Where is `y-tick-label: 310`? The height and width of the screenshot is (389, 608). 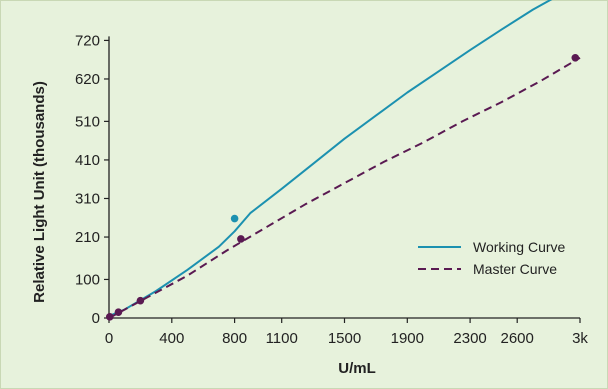
y-tick-label: 310 is located at coordinates (87, 198).